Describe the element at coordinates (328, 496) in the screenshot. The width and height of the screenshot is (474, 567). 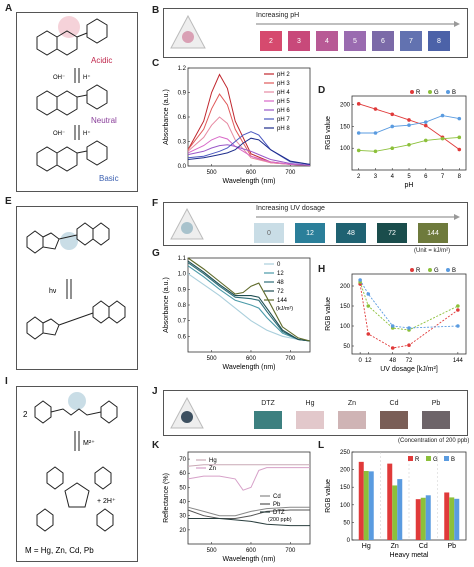
I see `y-axis-label: RGB value` at that location.